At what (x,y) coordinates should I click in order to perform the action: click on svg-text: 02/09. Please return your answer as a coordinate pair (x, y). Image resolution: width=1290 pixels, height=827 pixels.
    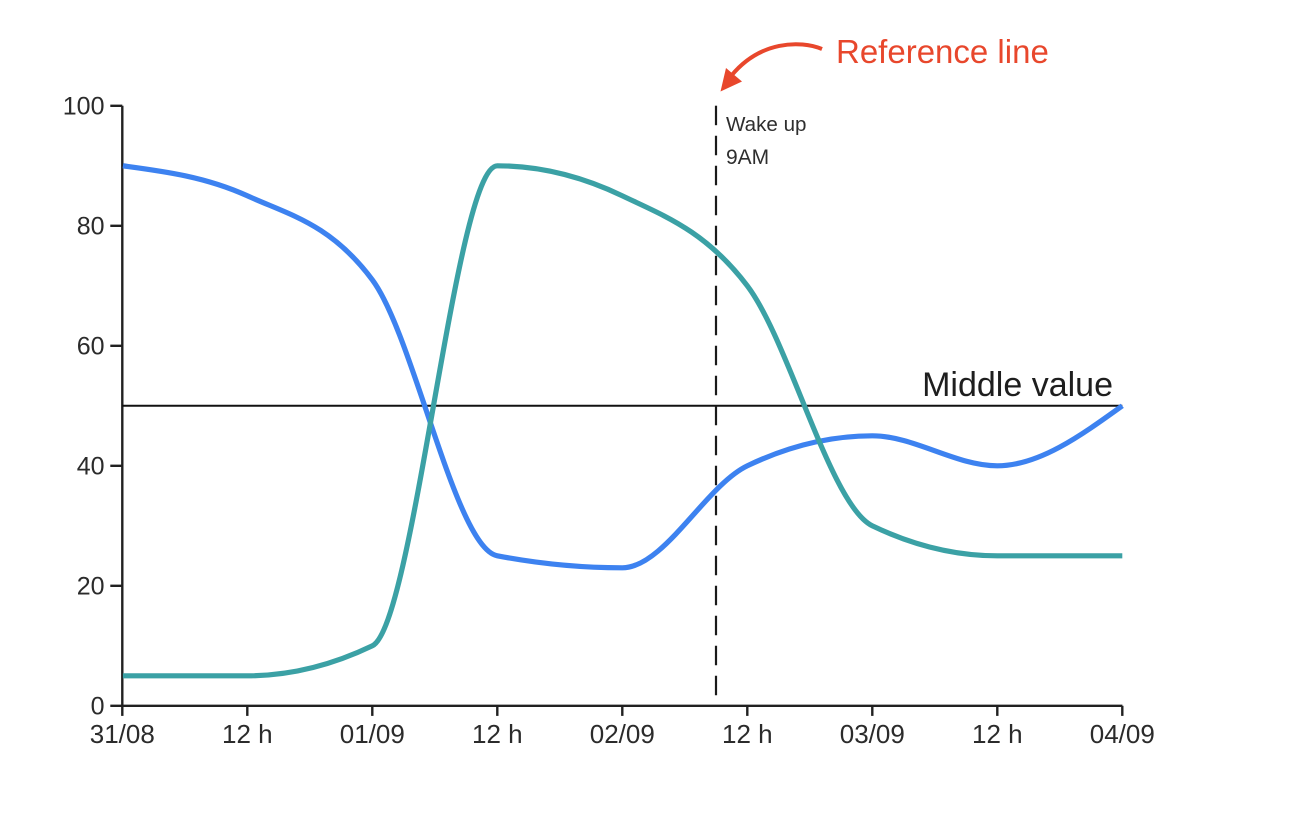
    Looking at the image, I should click on (622, 734).